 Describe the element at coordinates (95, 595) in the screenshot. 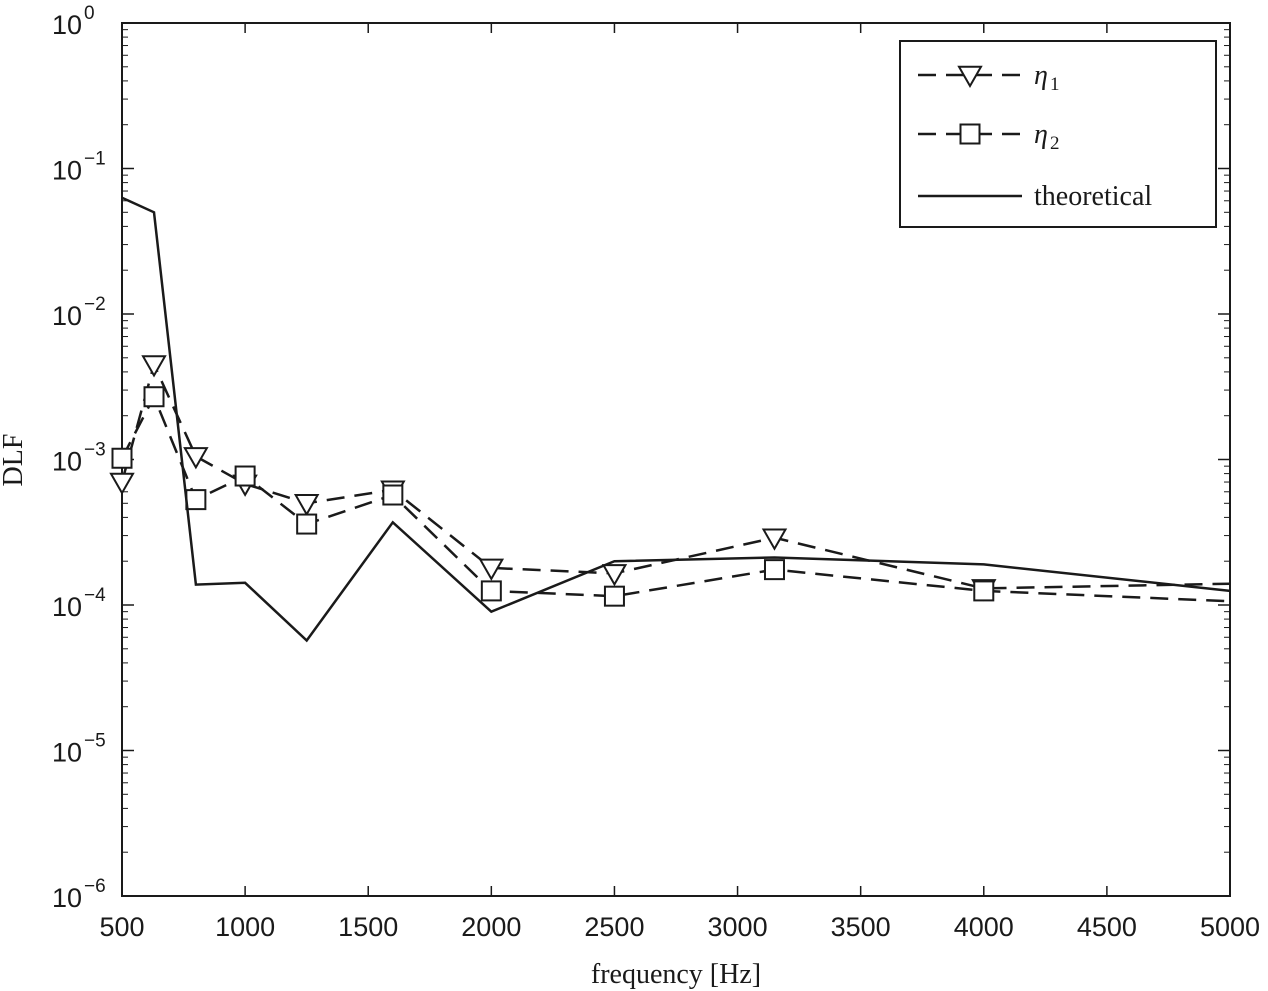

I see `y-tick-exponent: −4` at that location.